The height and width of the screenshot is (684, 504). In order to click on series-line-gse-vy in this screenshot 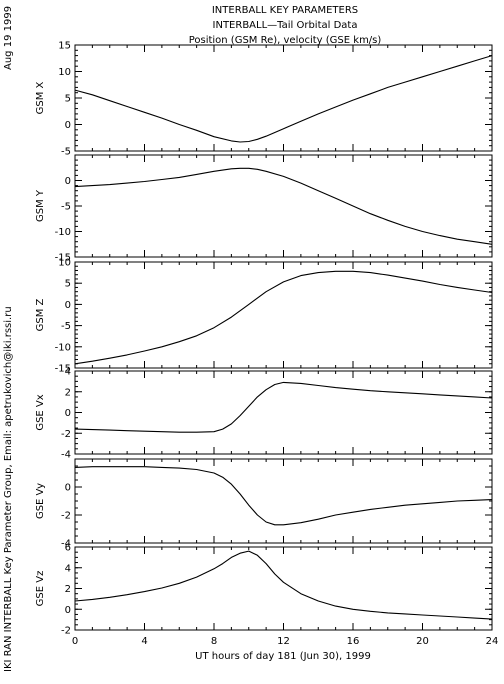, I will do `click(283, 496)`.